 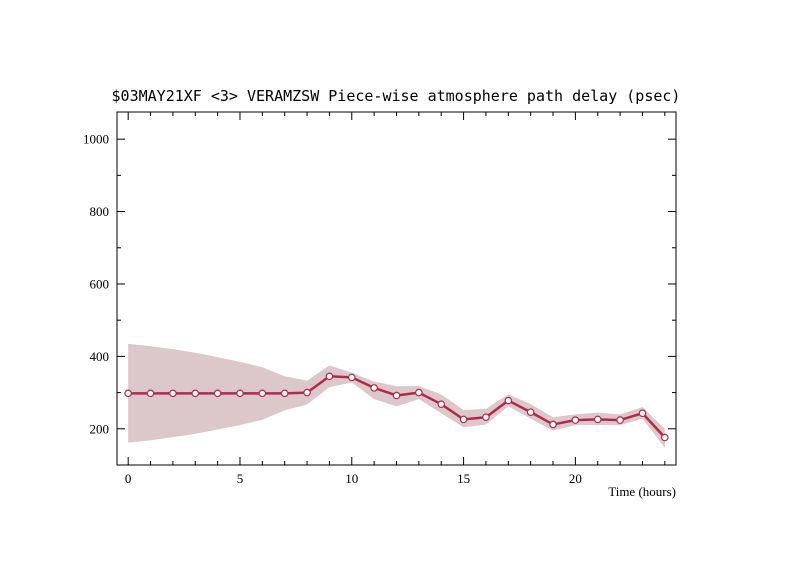 What do you see at coordinates (351, 478) in the screenshot?
I see `x-tick-label: 10` at bounding box center [351, 478].